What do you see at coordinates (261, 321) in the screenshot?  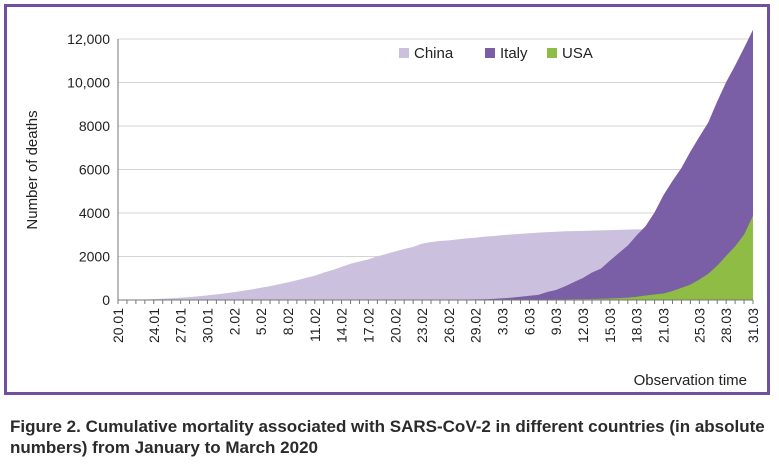 I see `x-tick-label: 5.02` at bounding box center [261, 321].